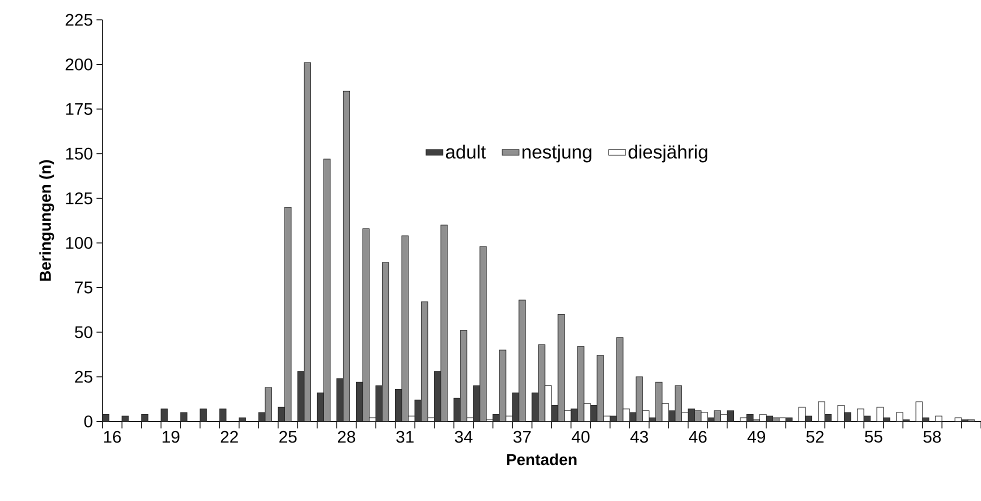 The height and width of the screenshot is (501, 981). I want to click on y-tick-label: 100, so click(79, 243).